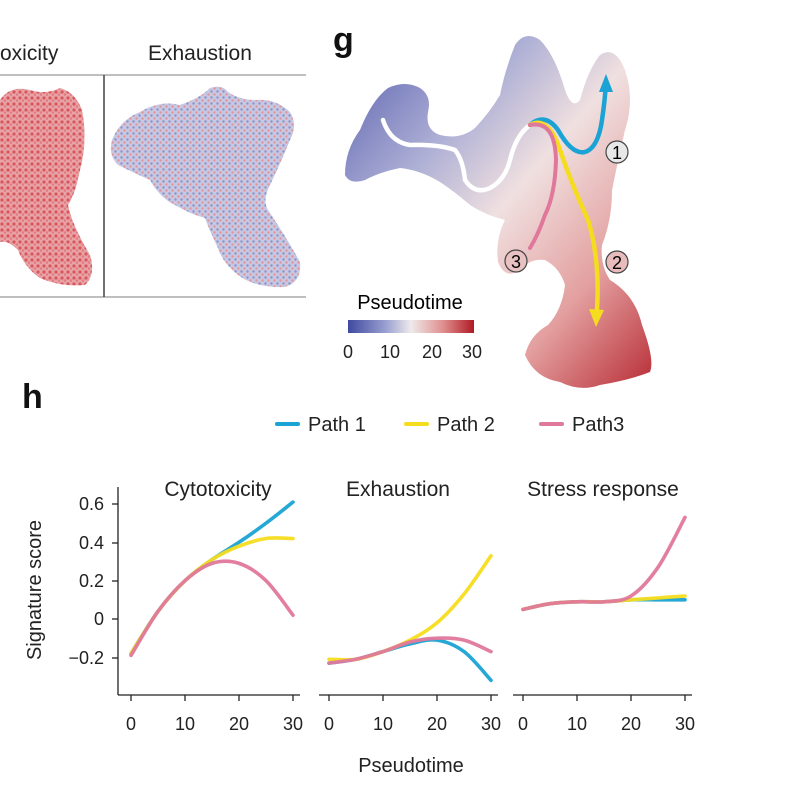 This screenshot has width=807, height=792. Describe the element at coordinates (205, 187) in the screenshot. I see `umap-exhaustion` at that location.